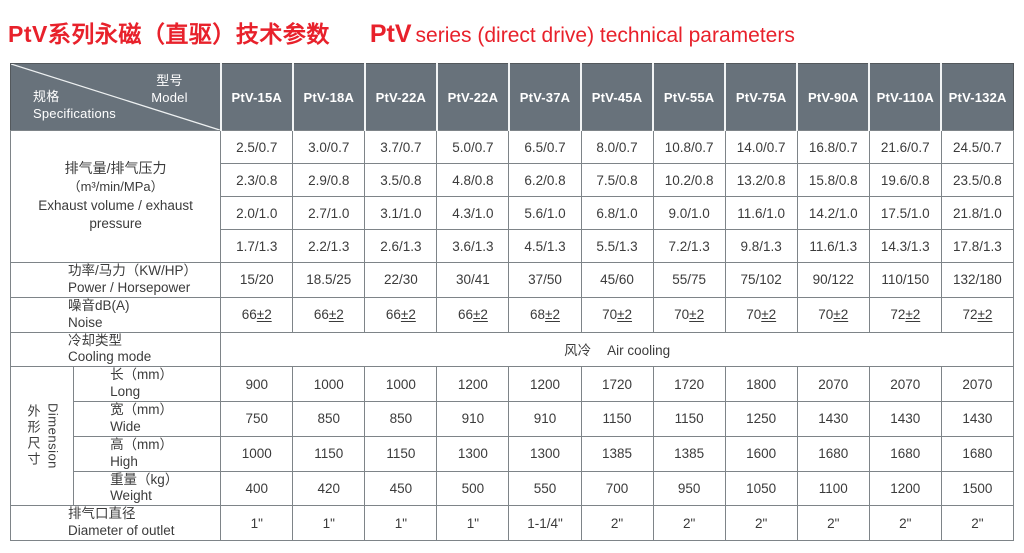 The width and height of the screenshot is (1024, 553). What do you see at coordinates (977, 246) in the screenshot?
I see `exhaust-value-cell: 17.8/1.3` at bounding box center [977, 246].